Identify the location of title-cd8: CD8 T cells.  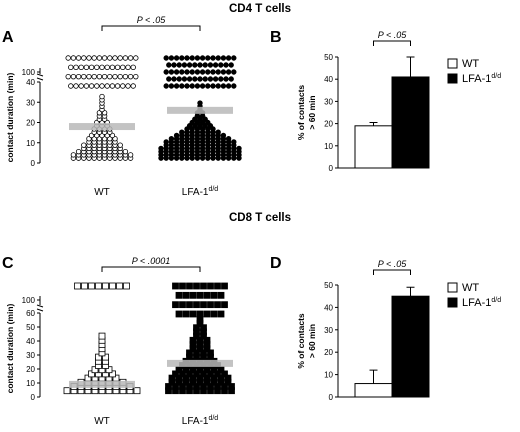
(260, 218).